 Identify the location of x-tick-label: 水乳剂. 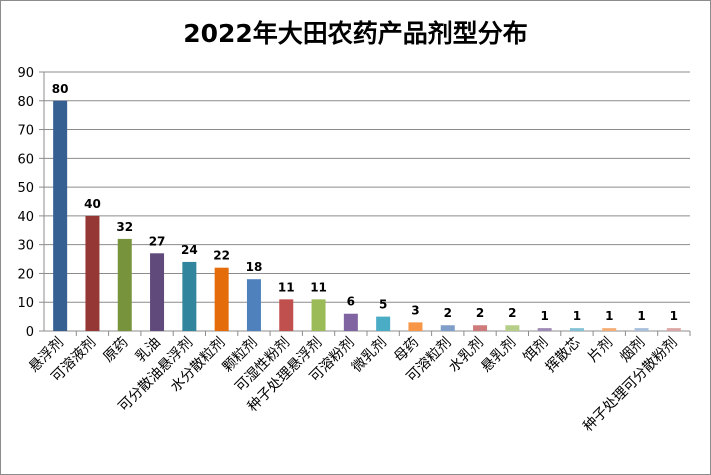
(466, 355).